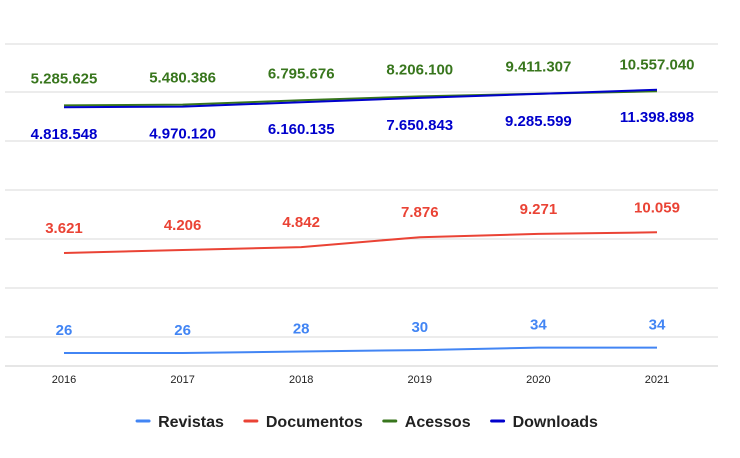  What do you see at coordinates (183, 225) in the screenshot?
I see `data-label: 4.206` at bounding box center [183, 225].